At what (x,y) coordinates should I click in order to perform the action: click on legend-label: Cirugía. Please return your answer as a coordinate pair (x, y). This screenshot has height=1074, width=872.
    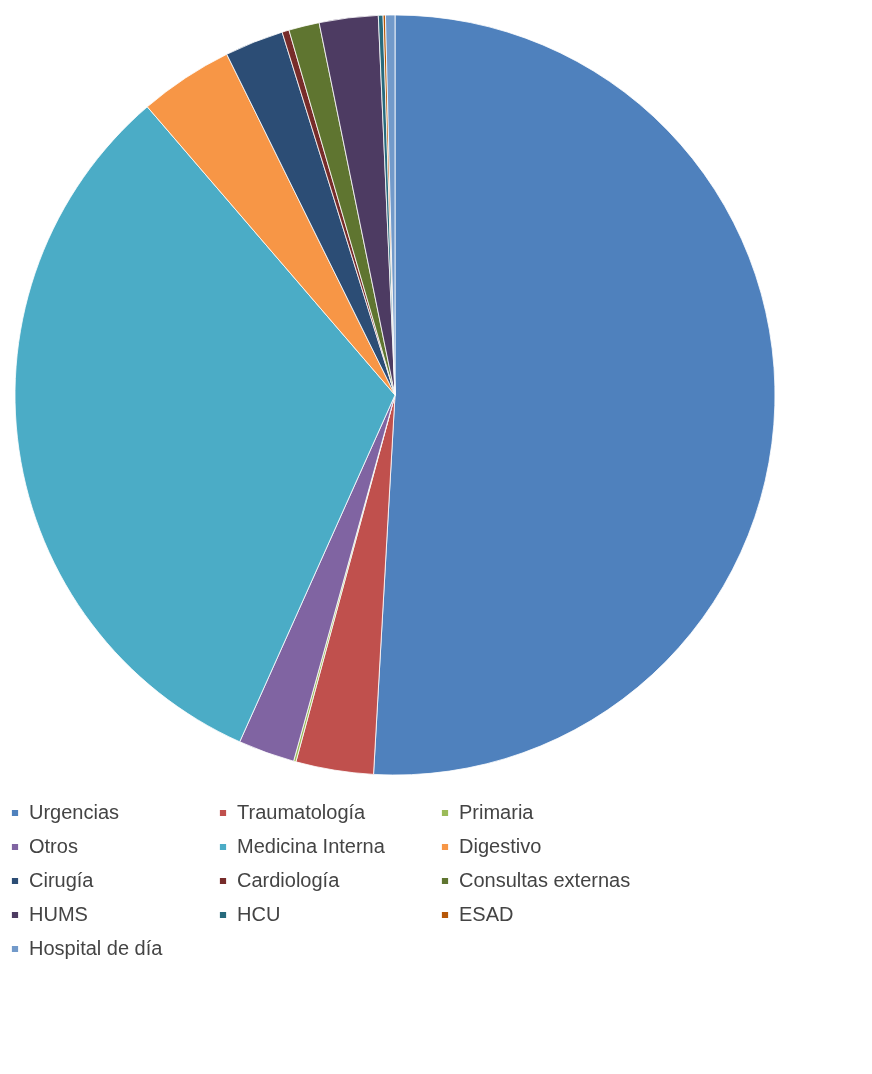
    Looking at the image, I should click on (62, 880).